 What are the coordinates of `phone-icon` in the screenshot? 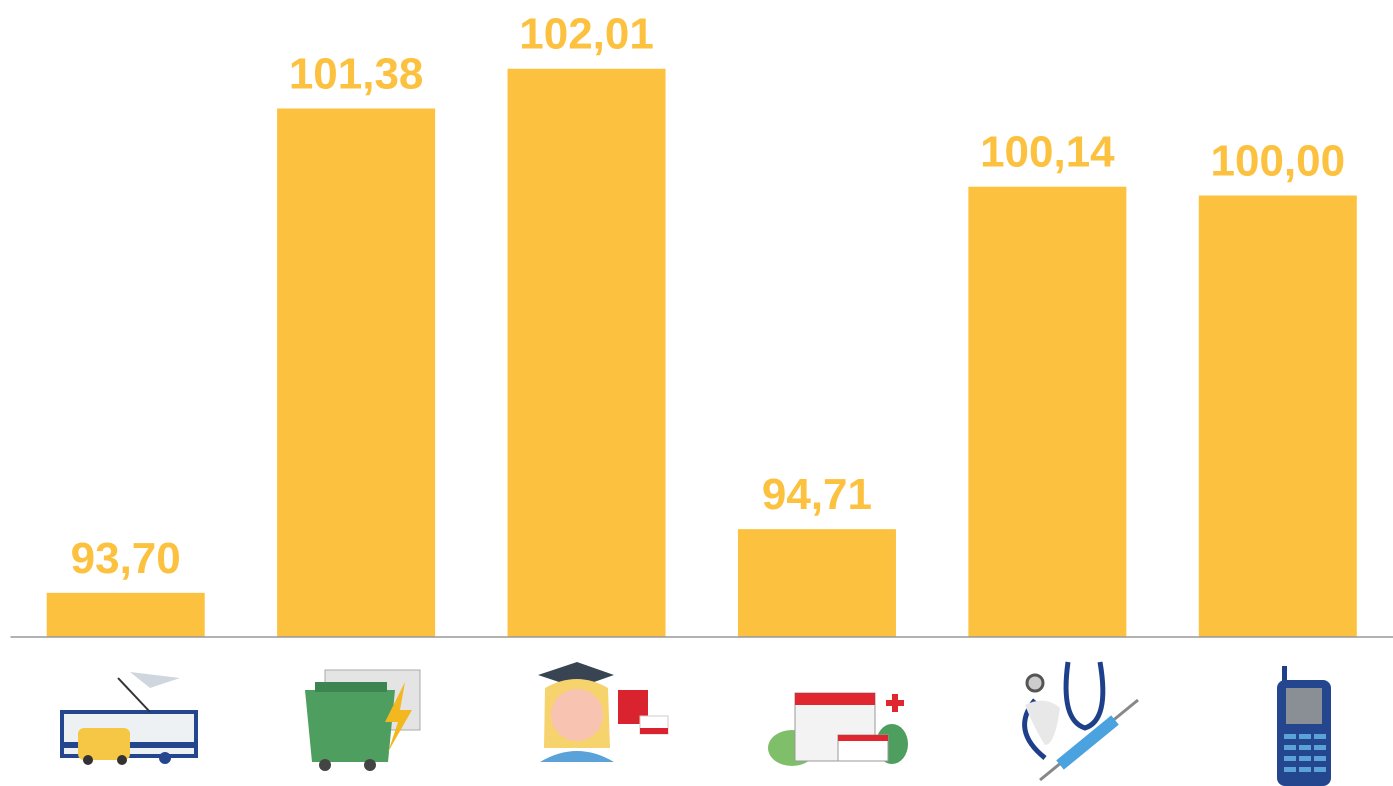 It's located at (1304, 726).